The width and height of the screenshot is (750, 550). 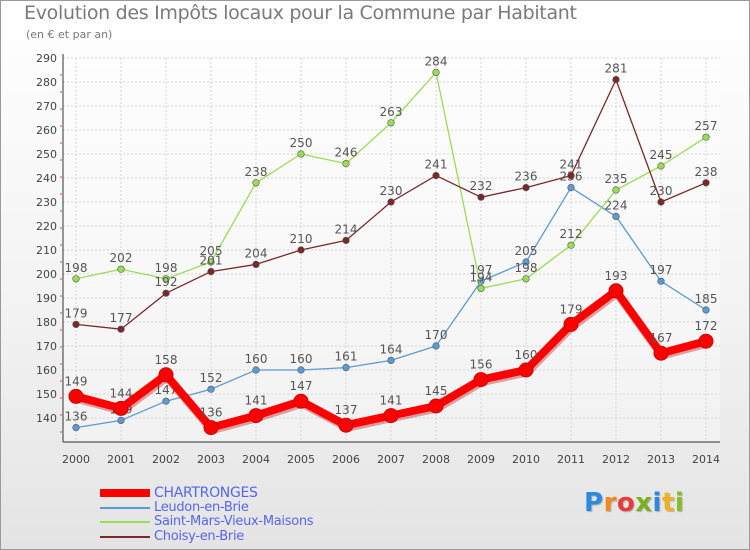 I want to click on data-label: 192, so click(x=166, y=282).